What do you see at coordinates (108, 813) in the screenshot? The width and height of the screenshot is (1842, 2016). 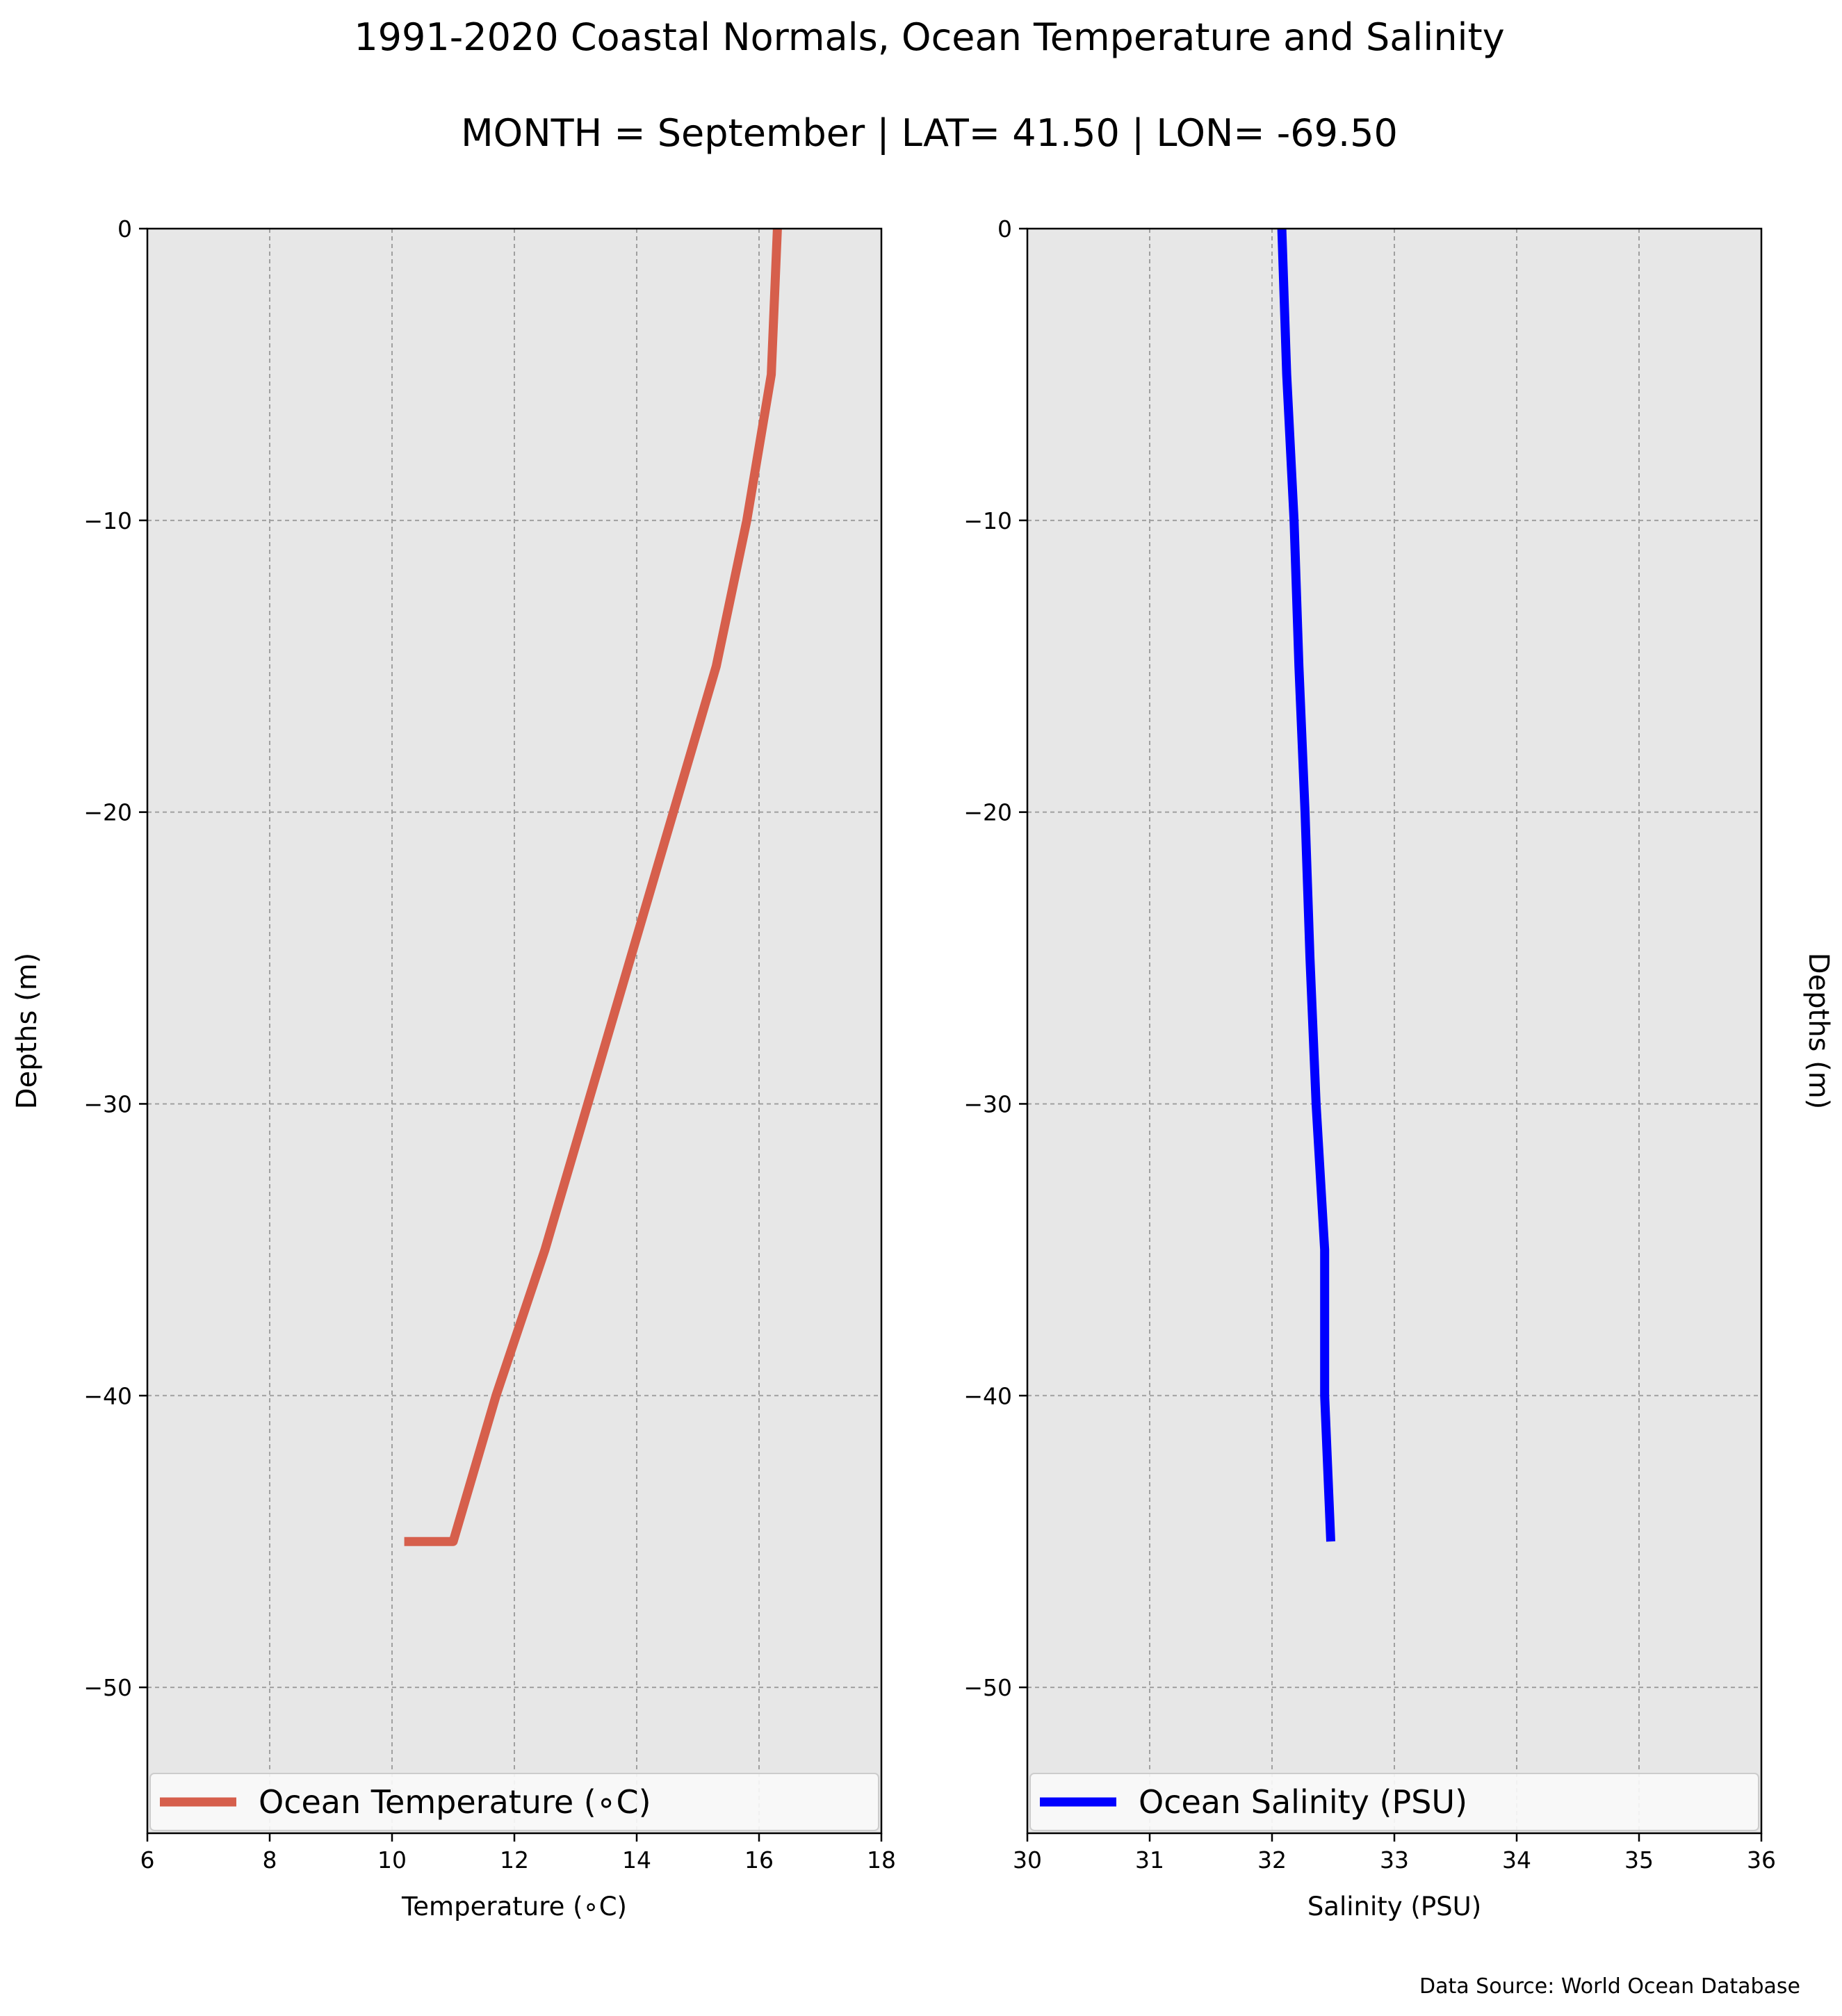 I see `temperature-y-tick-label: −20` at bounding box center [108, 813].